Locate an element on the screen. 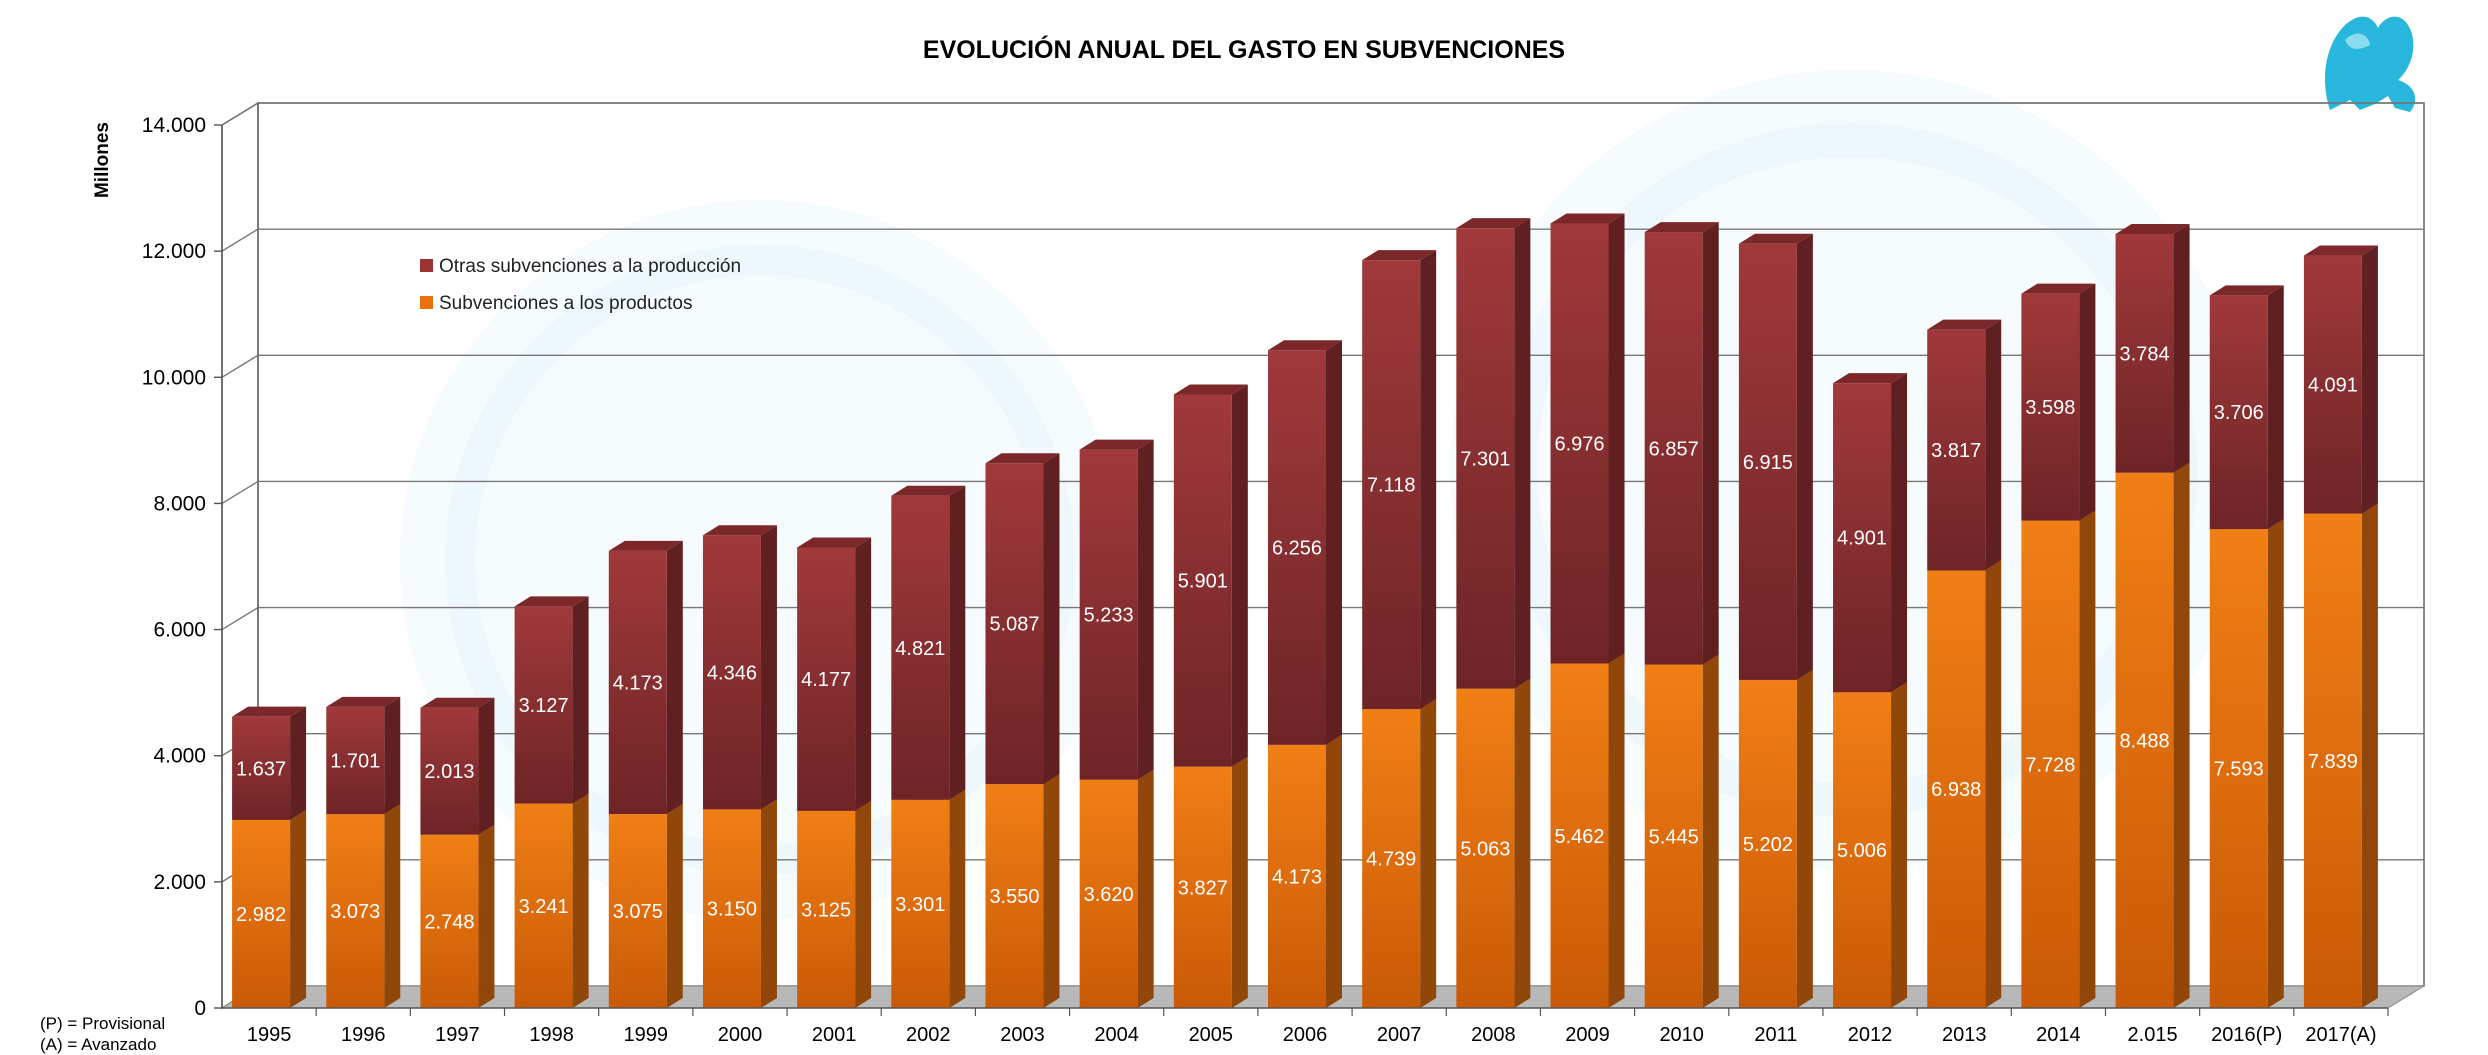 Image resolution: width=2488 pixels, height=1055 pixels. bar-productos-2001 is located at coordinates (834, 904).